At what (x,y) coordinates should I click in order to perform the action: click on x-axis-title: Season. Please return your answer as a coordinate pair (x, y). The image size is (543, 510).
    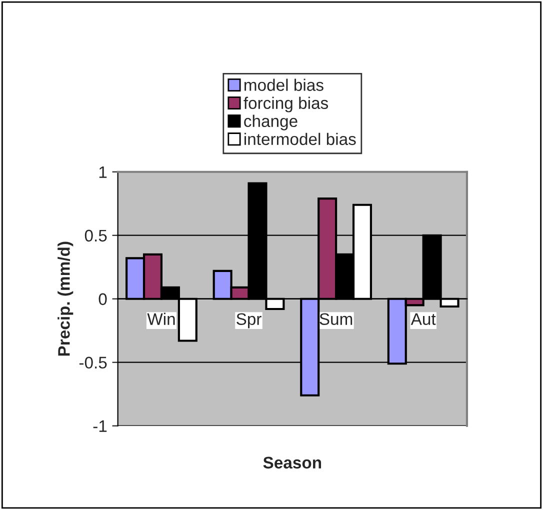
    Looking at the image, I should click on (292, 462).